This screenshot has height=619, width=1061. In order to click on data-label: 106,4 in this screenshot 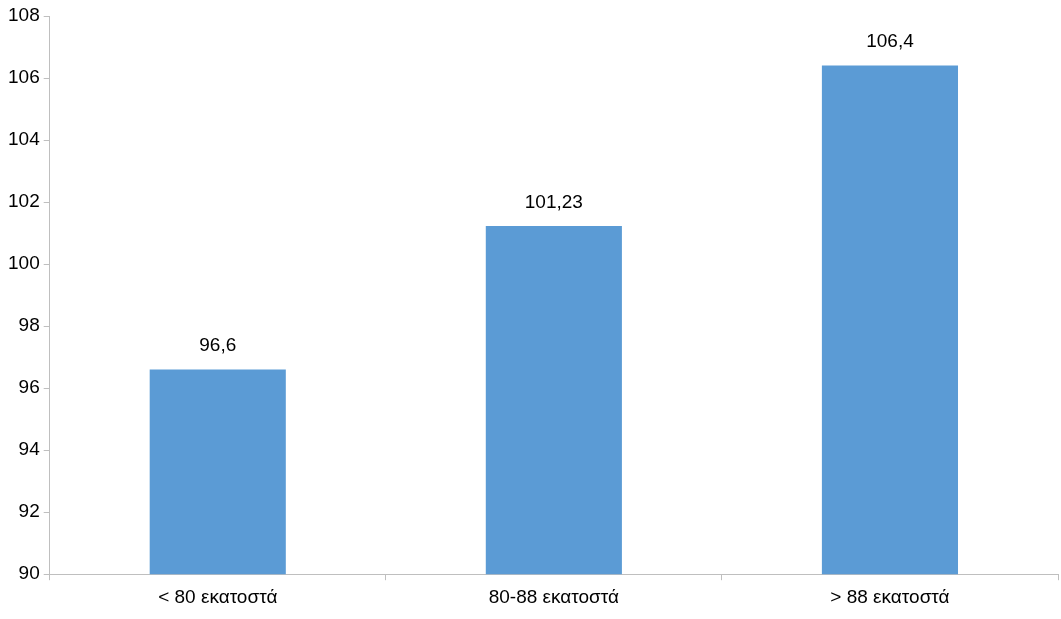, I will do `click(890, 41)`.